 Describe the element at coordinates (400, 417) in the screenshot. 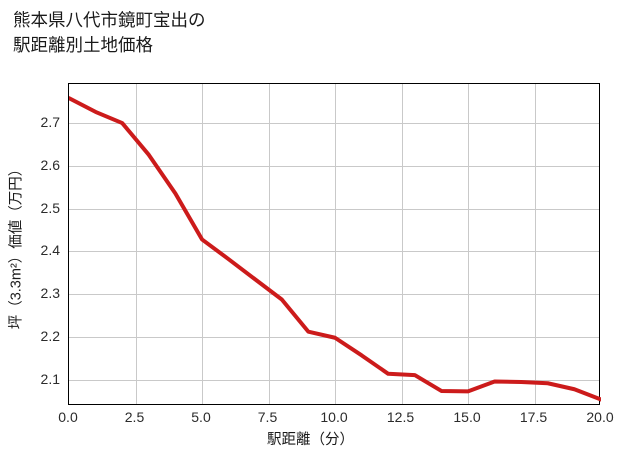

I see `x-tick-label: 12.5` at that location.